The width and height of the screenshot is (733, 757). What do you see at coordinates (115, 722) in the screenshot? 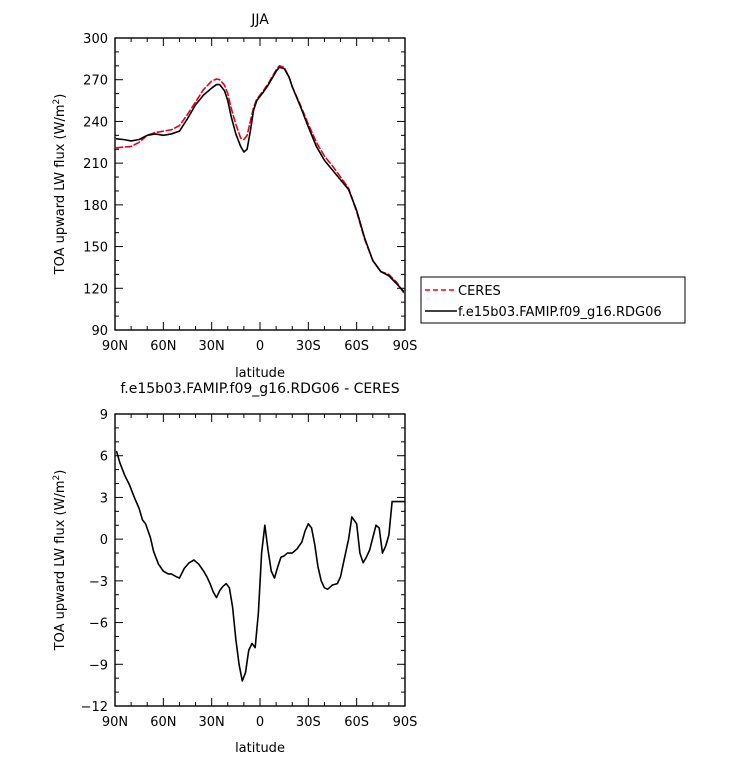
I see `bottom-x-tick-label: 90N` at bounding box center [115, 722].